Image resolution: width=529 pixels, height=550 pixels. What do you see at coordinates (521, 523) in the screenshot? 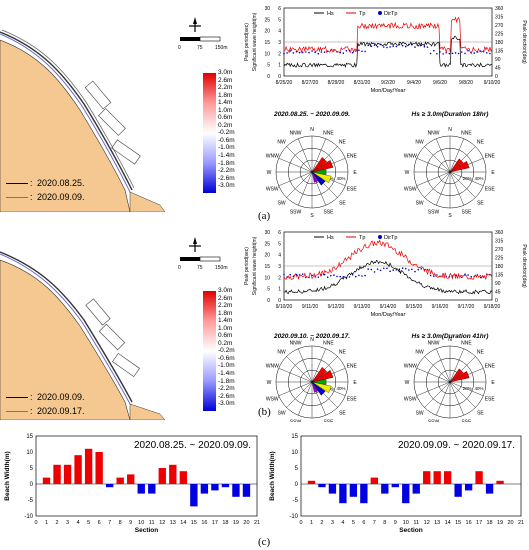
I see `bar-xtick: 21` at bounding box center [521, 523].